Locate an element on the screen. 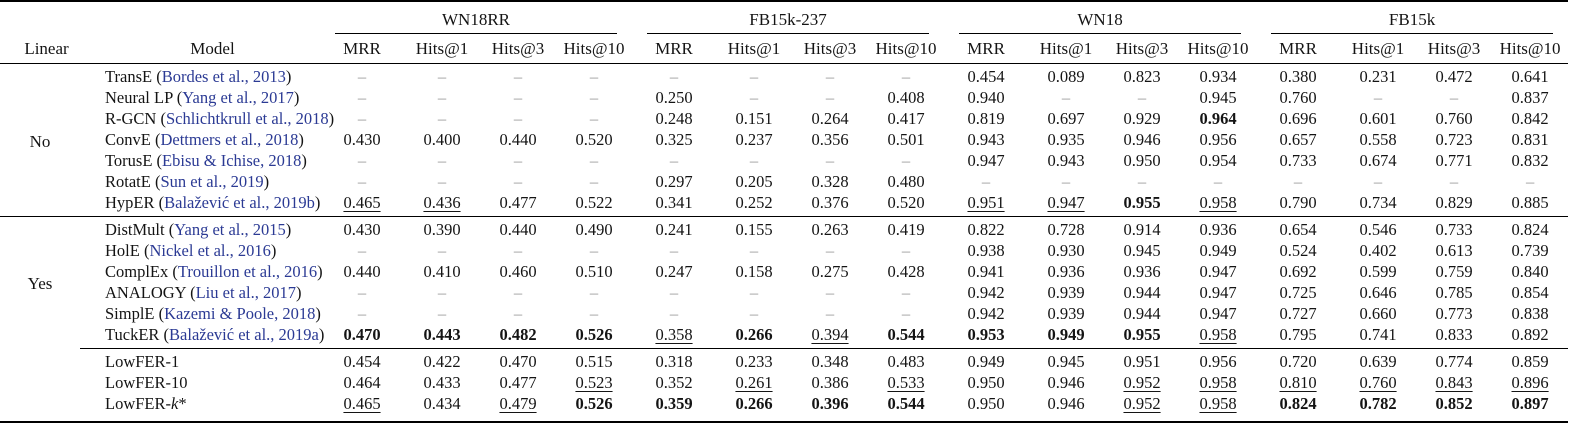  value-cell: 0.819 is located at coordinates (986, 118).